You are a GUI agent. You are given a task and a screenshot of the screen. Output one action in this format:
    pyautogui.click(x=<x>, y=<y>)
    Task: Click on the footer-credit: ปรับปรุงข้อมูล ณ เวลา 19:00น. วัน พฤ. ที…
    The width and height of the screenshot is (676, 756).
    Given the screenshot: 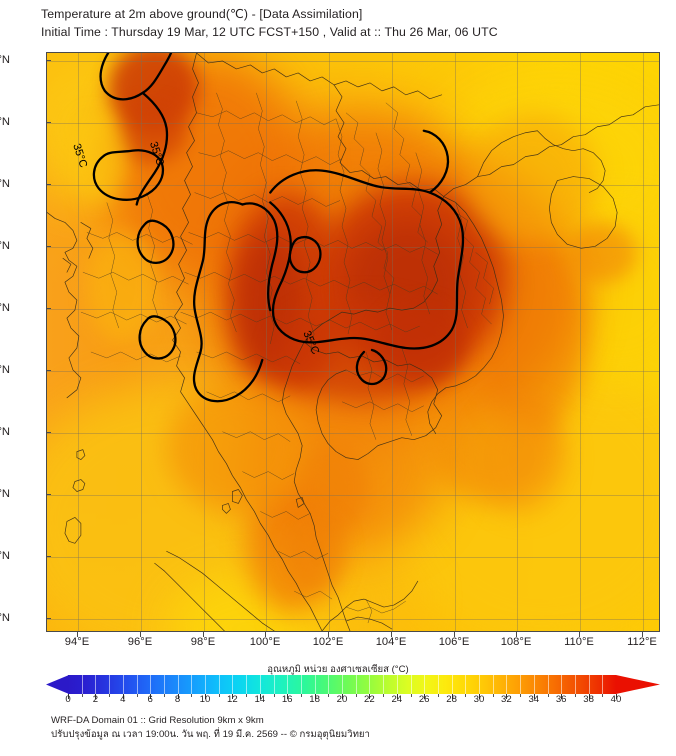 What is the action you would take?
    pyautogui.click(x=210, y=734)
    